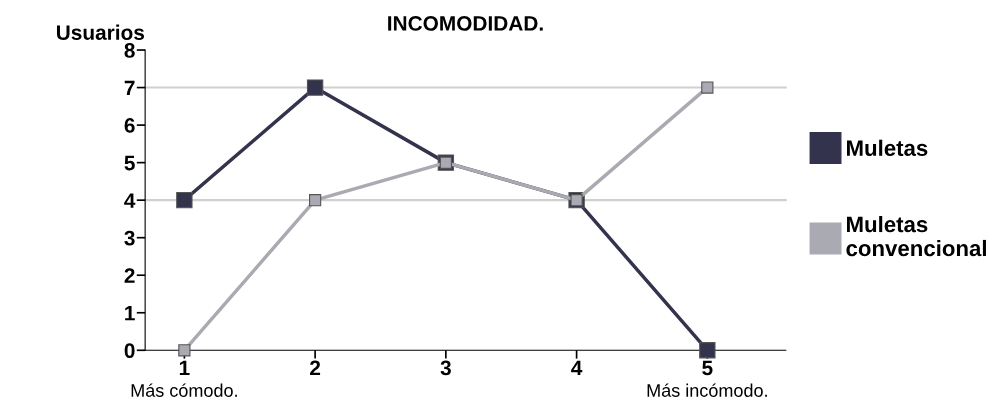 This screenshot has height=417, width=1001. I want to click on y-tick-label: 7, so click(129, 88).